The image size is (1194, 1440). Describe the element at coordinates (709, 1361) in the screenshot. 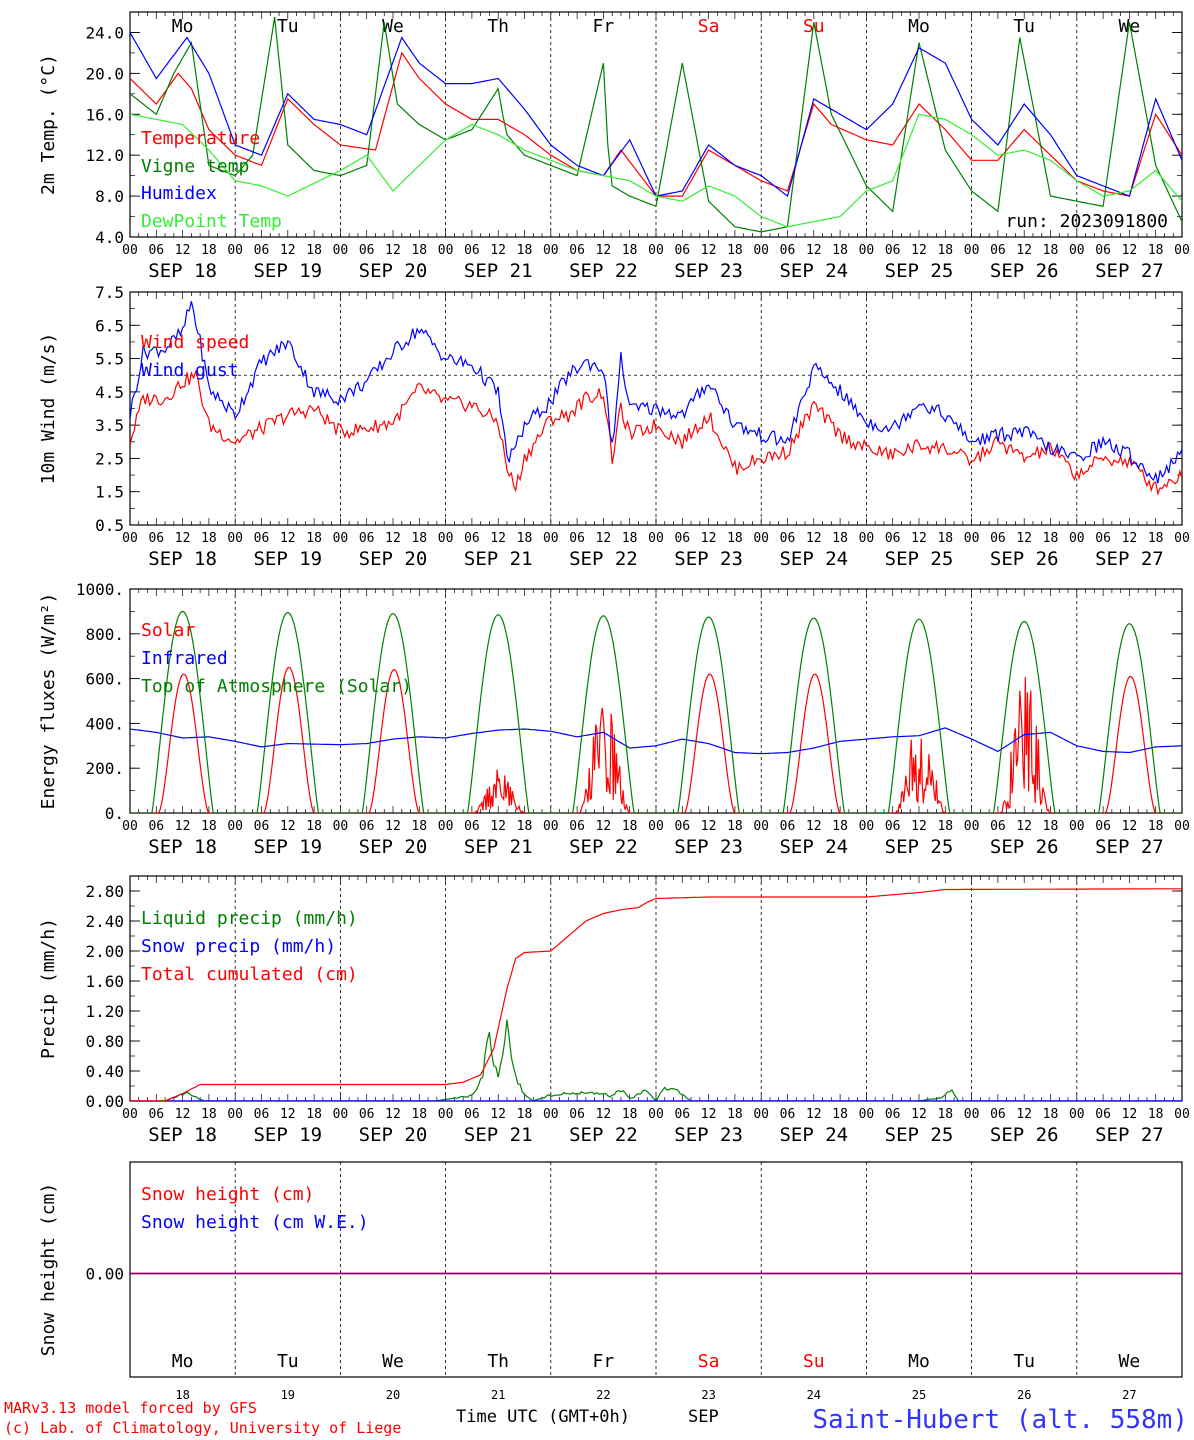

I see `snow-day-name: Sa` at that location.